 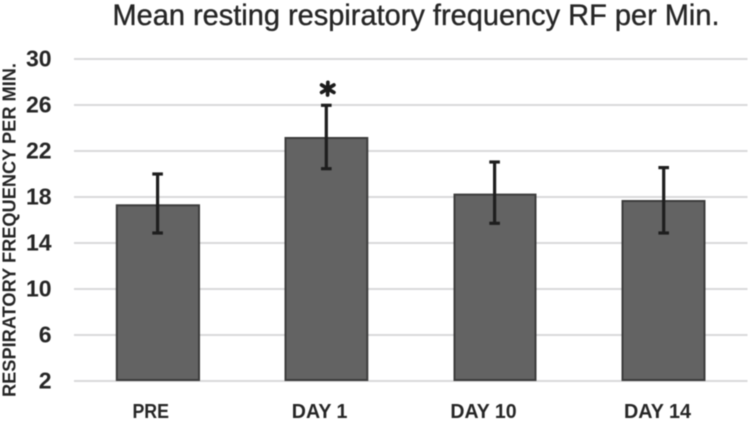 What do you see at coordinates (658, 411) in the screenshot?
I see `svg-text: DAY 14` at bounding box center [658, 411].